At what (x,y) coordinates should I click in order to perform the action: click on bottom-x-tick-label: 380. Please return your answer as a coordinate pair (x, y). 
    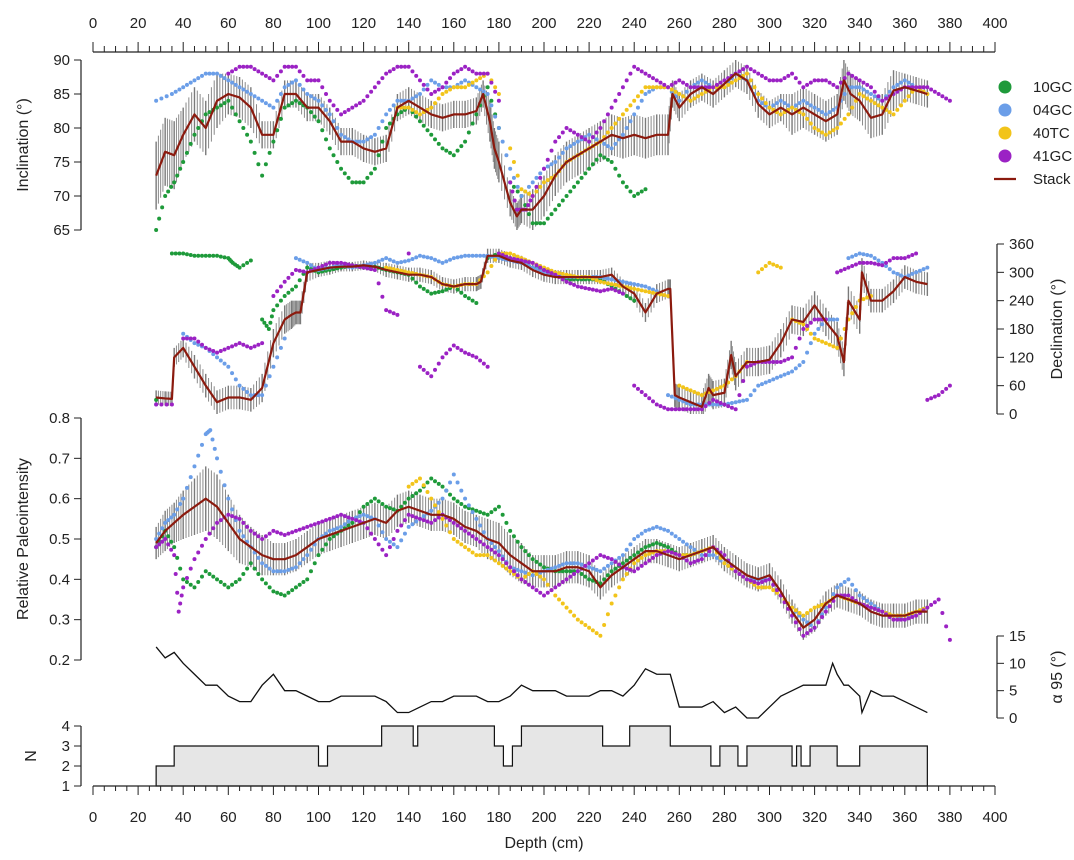
    Looking at the image, I should click on (949, 817).